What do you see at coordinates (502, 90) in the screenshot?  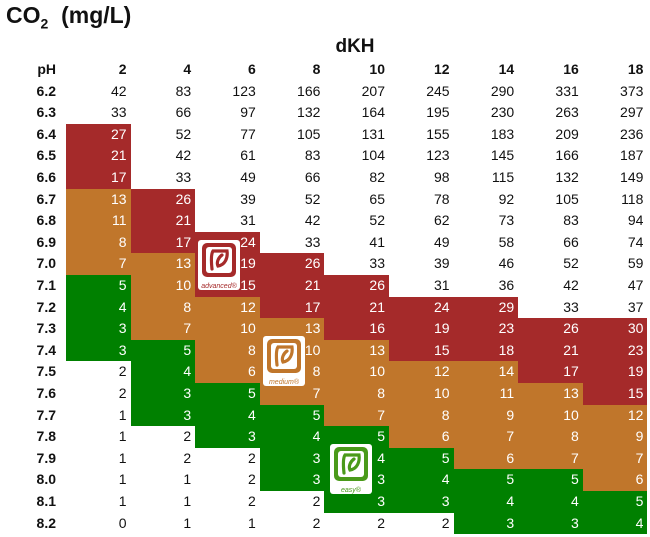 I see `co2-value-cell: 290` at bounding box center [502, 90].